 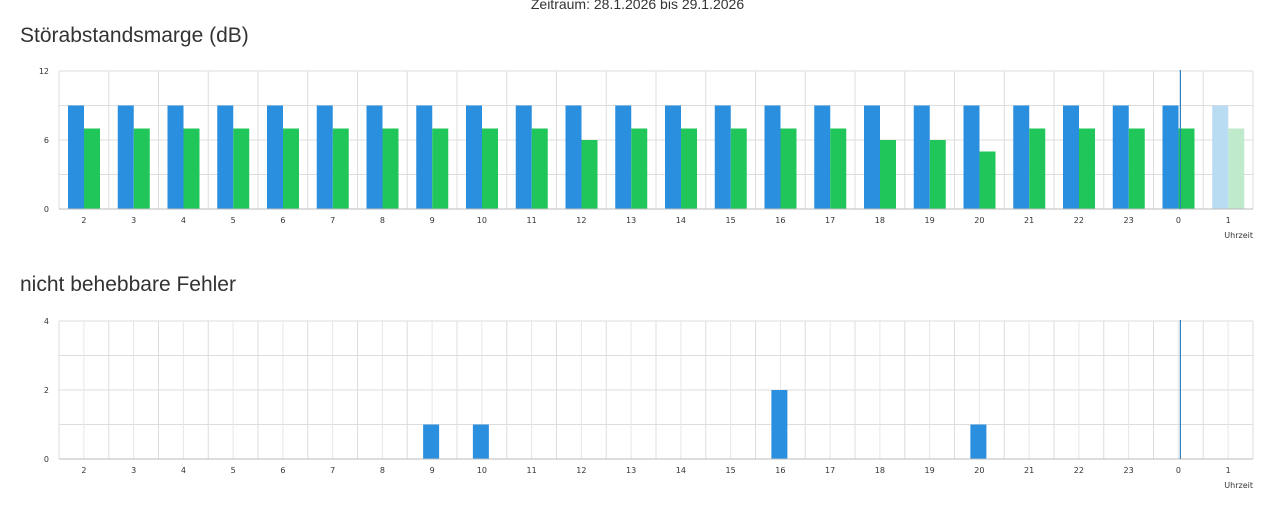 What do you see at coordinates (128, 284) in the screenshot?
I see `chart-title-uncorrectable-errors: nicht behebbare Fehler` at bounding box center [128, 284].